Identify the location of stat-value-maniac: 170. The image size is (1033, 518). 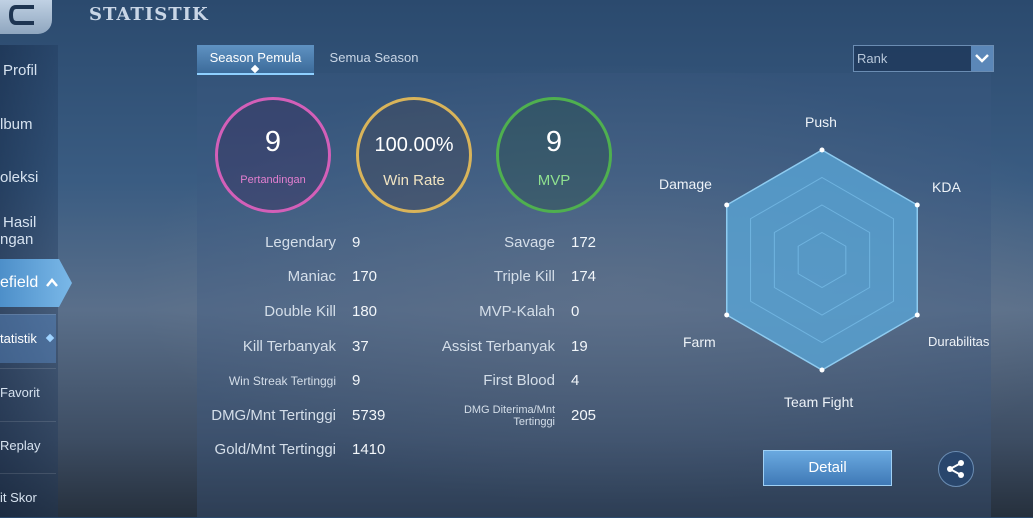
(365, 276).